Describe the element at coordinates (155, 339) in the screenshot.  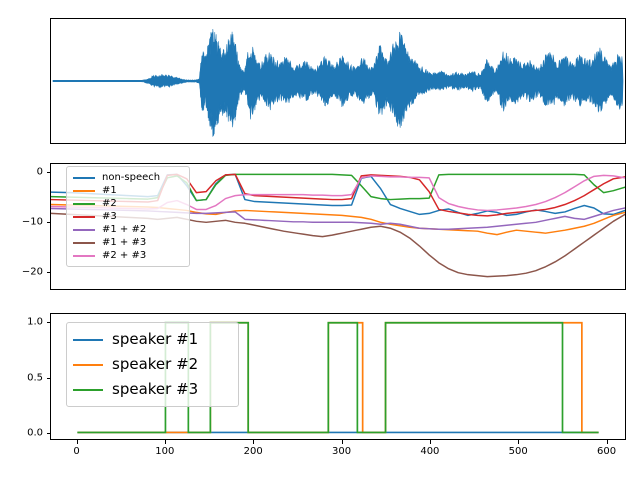
I see `legend-activity-label: speaker #1` at that location.